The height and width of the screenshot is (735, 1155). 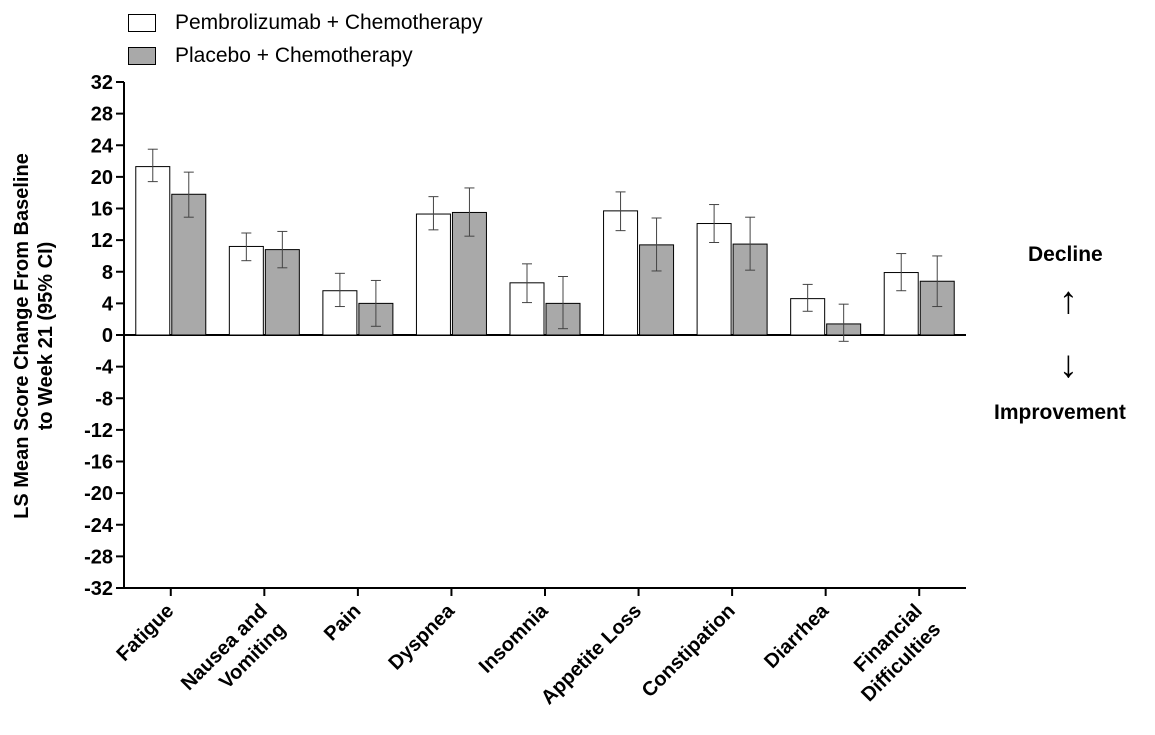 I want to click on improvement-label: Improvement, so click(x=1060, y=412).